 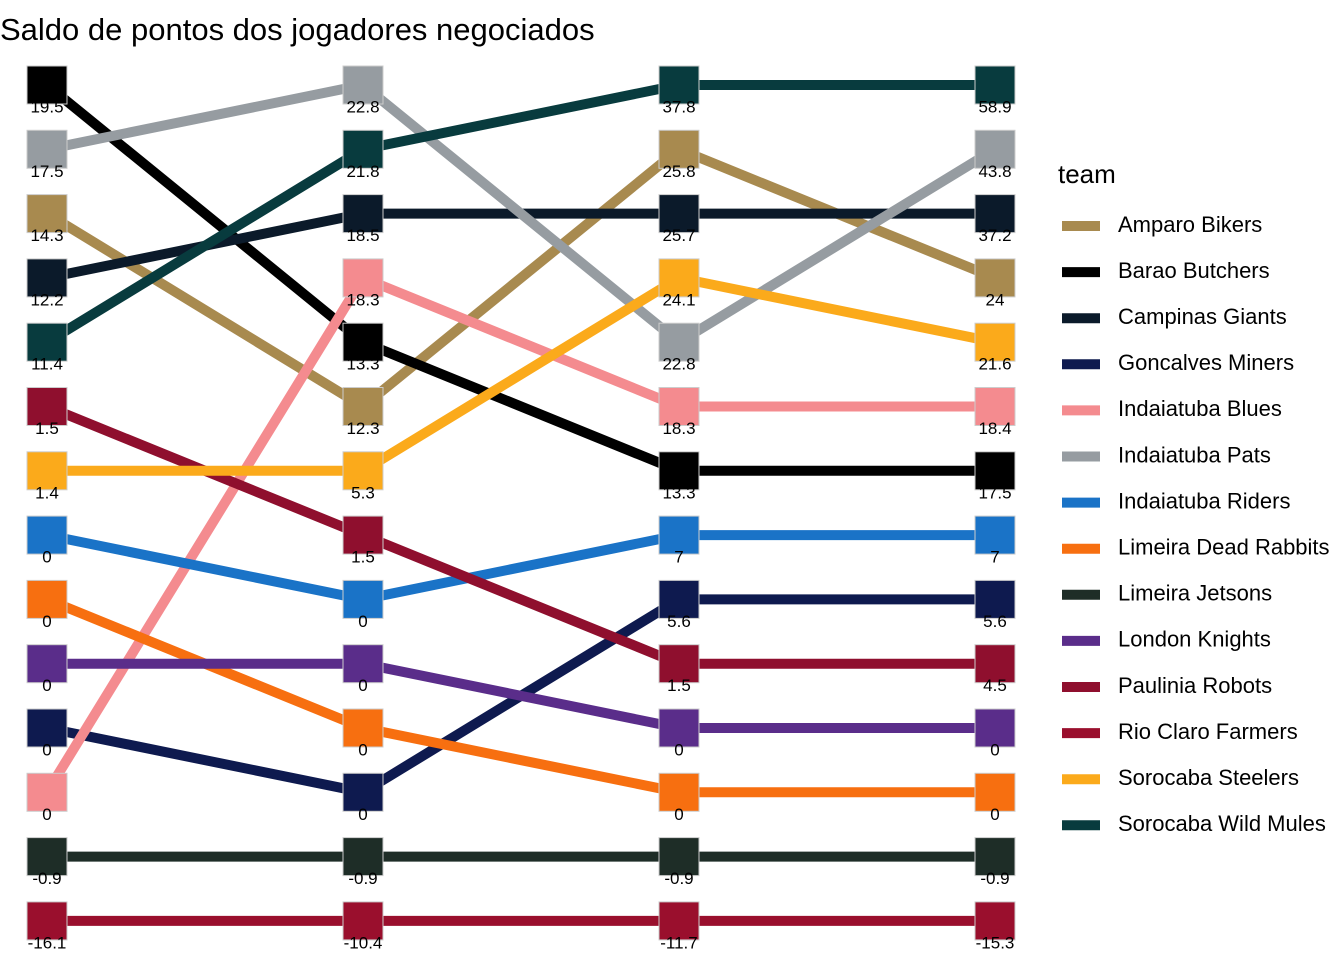 What do you see at coordinates (1202, 316) in the screenshot?
I see `legend-label: Campinas Giants` at bounding box center [1202, 316].